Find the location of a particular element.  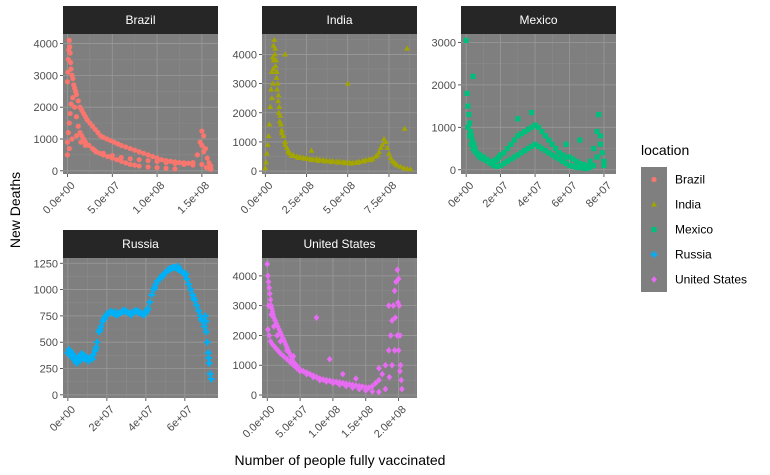

data-points-united-states is located at coordinates (334, 328).